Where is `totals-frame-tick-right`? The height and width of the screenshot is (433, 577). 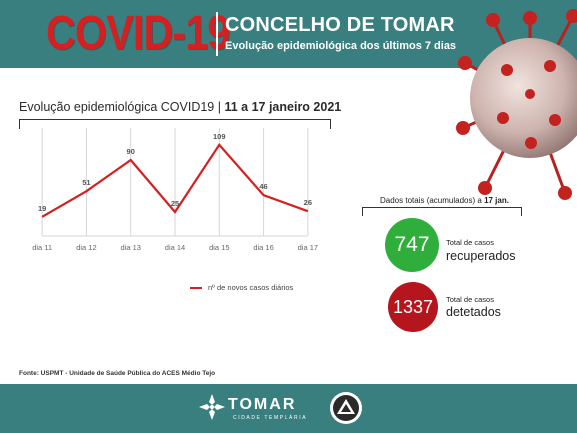
totals-frame-tick-right is located at coordinates (521, 211).